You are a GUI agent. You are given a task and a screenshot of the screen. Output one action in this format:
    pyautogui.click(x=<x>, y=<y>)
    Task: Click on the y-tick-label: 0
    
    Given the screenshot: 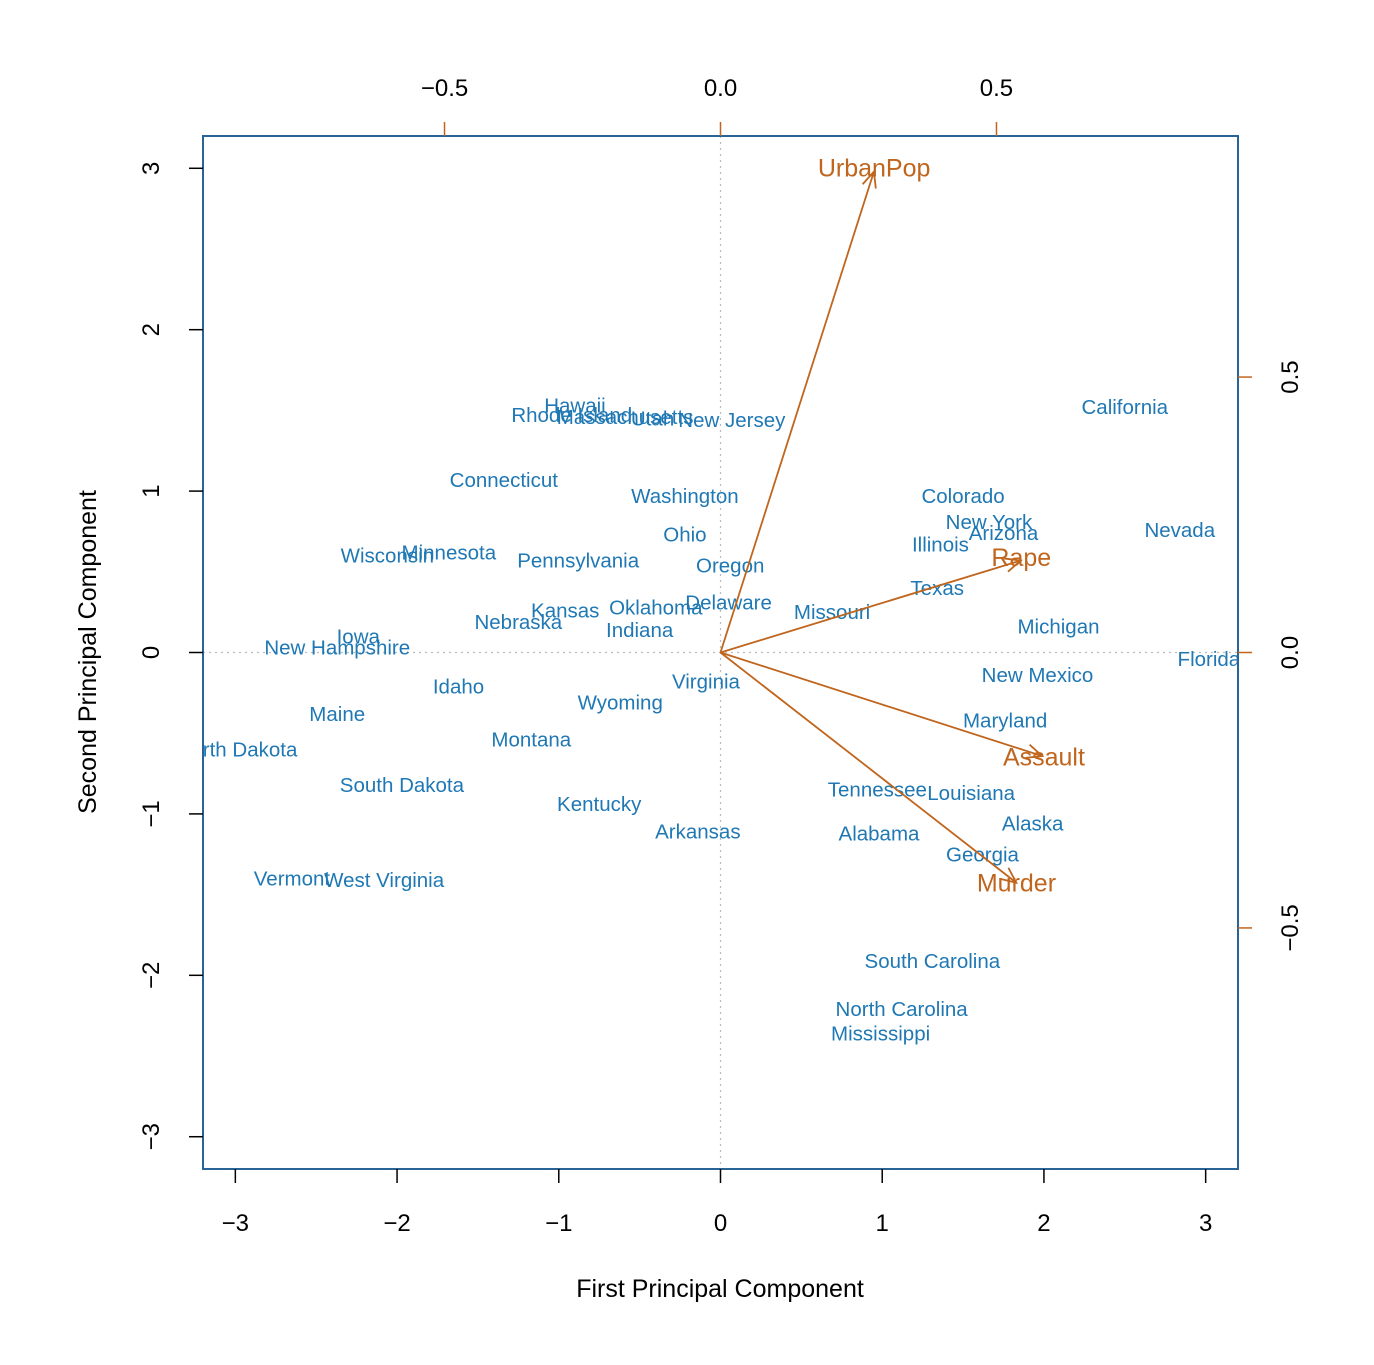 What is the action you would take?
    pyautogui.click(x=151, y=652)
    